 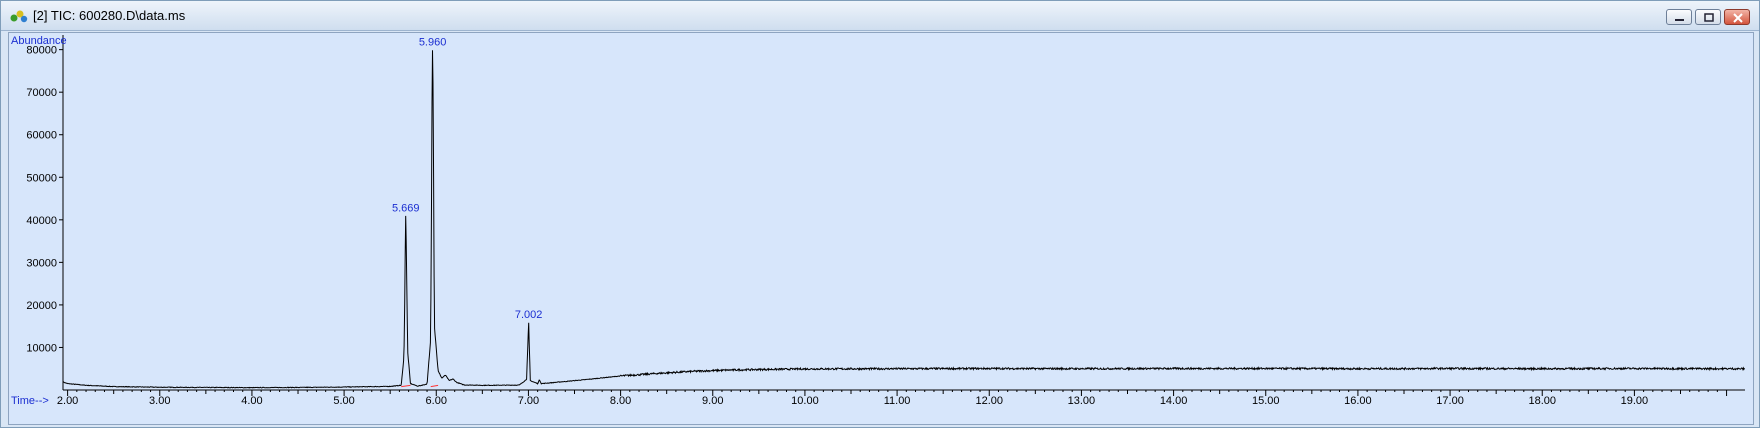 I want to click on peak-label: 5.669, so click(x=406, y=209).